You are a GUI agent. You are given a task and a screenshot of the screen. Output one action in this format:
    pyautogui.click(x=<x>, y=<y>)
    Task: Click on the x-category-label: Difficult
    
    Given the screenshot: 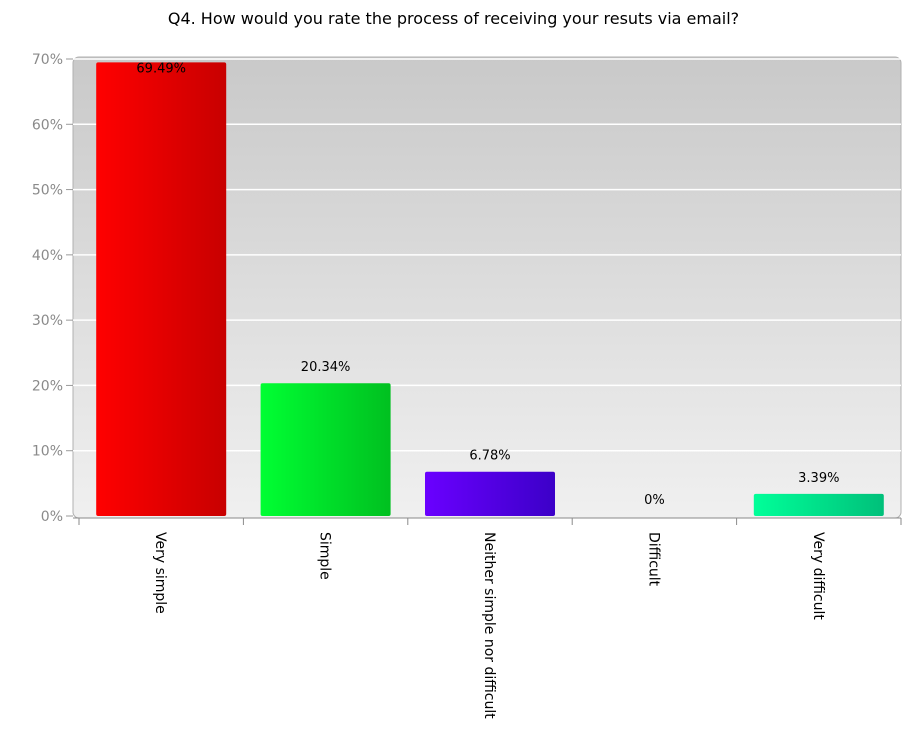 What is the action you would take?
    pyautogui.click(x=653, y=559)
    